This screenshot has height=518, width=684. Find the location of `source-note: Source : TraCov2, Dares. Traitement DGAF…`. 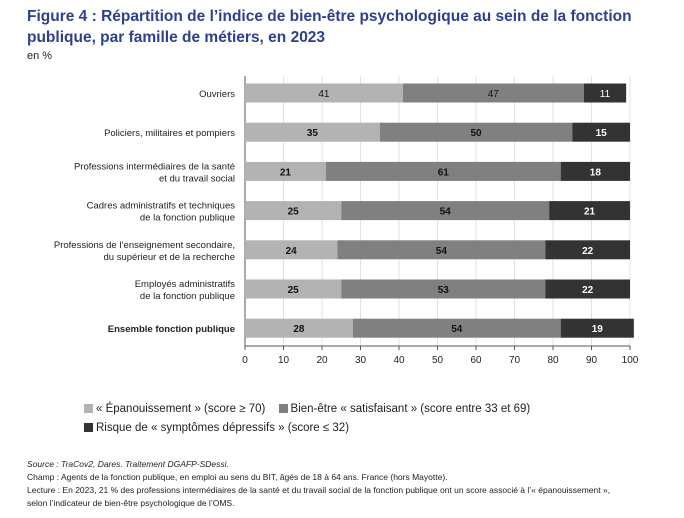

source-note: Source : TraCov2, Dares. Traitement DGAF… is located at coordinates (128, 464).